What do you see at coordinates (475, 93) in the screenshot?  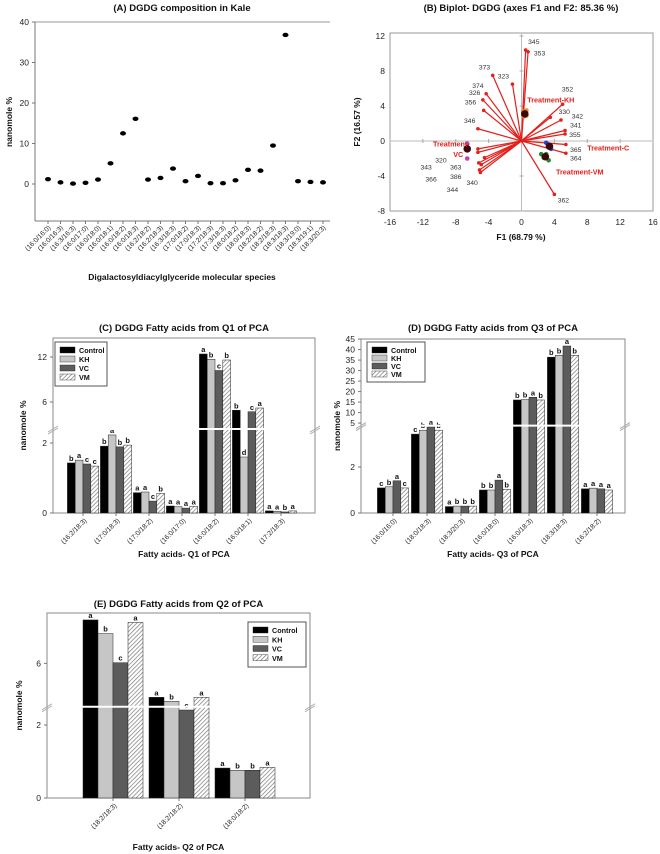 I see `vector-label: 326` at bounding box center [475, 93].